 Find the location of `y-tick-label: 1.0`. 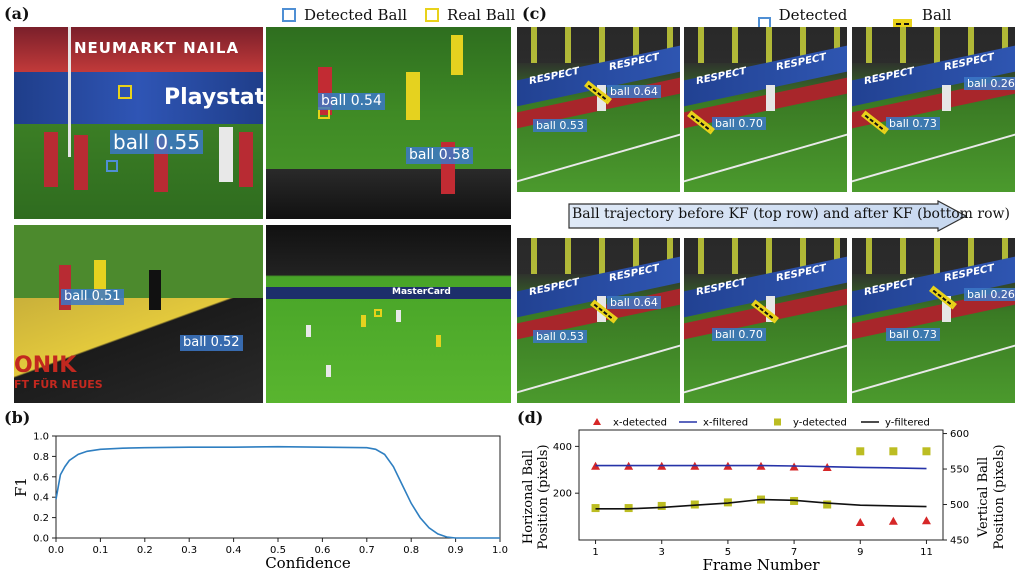

y-tick-label: 1.0 is located at coordinates (41, 437).